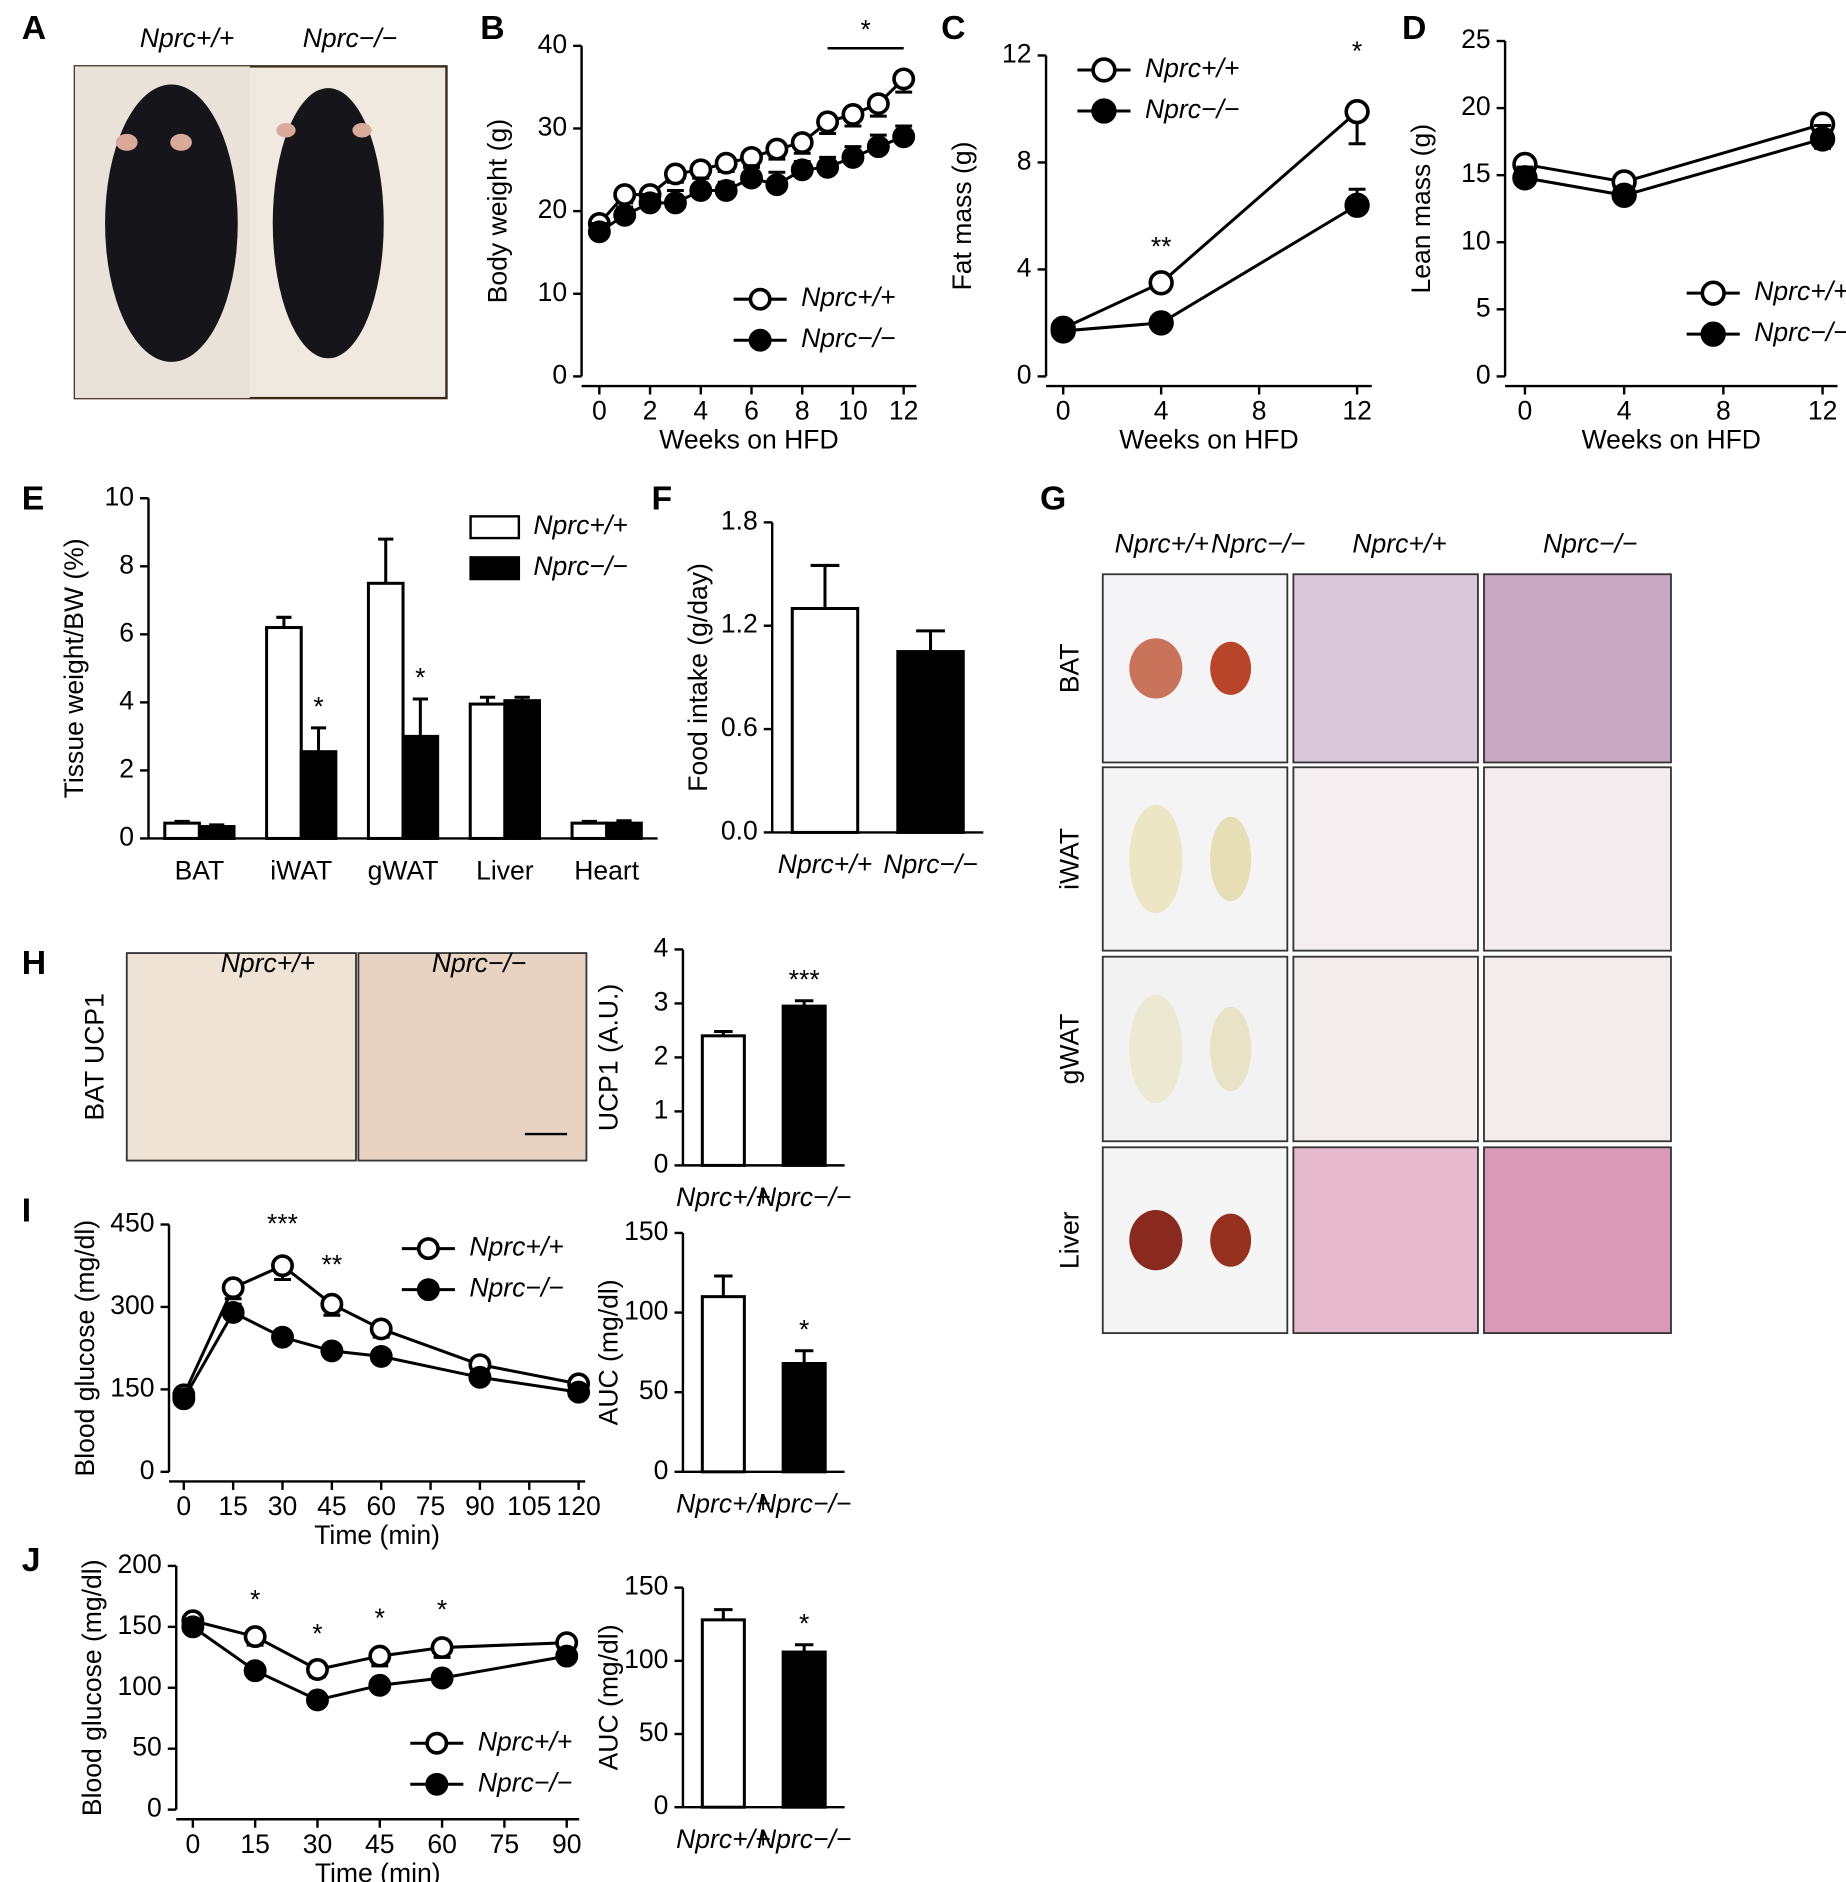 Image resolution: width=1846 pixels, height=1882 pixels. I want to click on photo-label: Nprc+/+, so click(187, 38).